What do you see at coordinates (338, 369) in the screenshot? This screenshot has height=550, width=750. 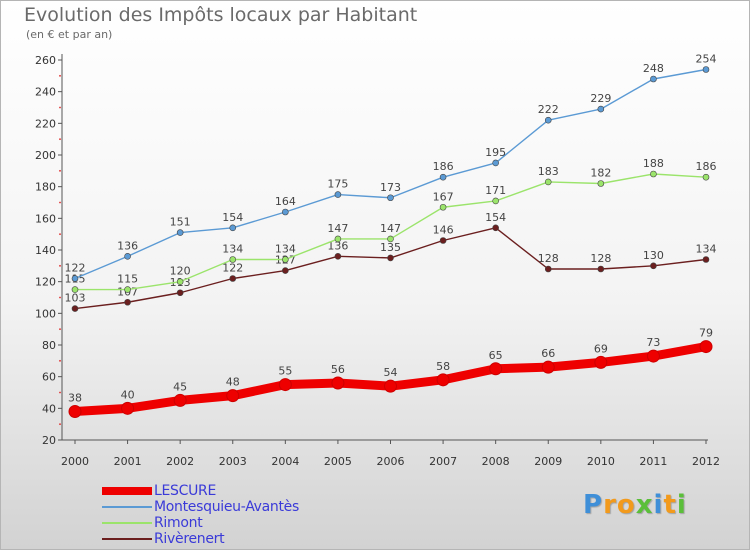 I see `data-label: 56` at bounding box center [338, 369].